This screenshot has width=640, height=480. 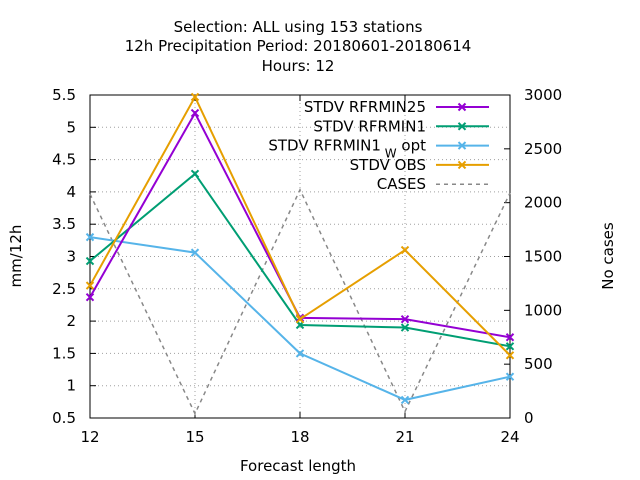 I want to click on x-tick-label: 24, so click(x=509, y=437).